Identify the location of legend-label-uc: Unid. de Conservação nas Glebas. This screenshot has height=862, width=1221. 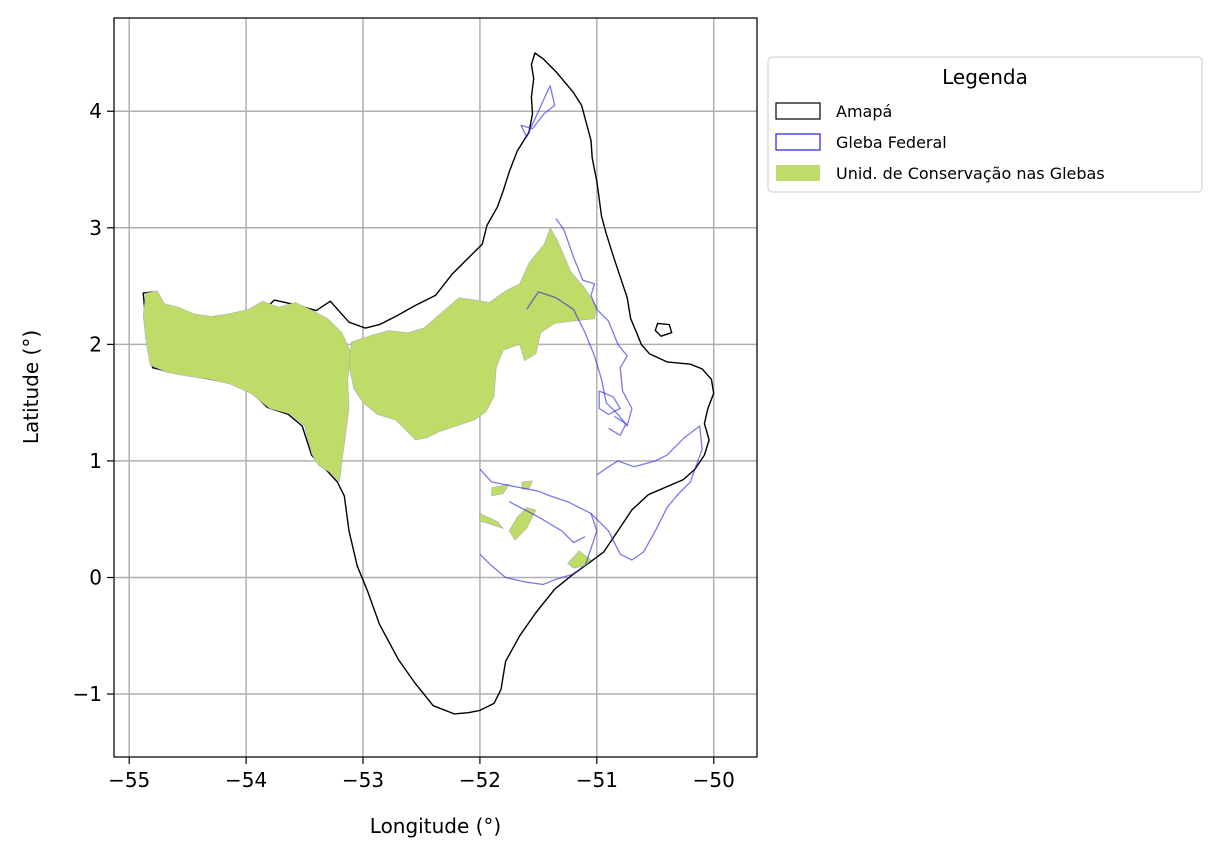
(970, 173).